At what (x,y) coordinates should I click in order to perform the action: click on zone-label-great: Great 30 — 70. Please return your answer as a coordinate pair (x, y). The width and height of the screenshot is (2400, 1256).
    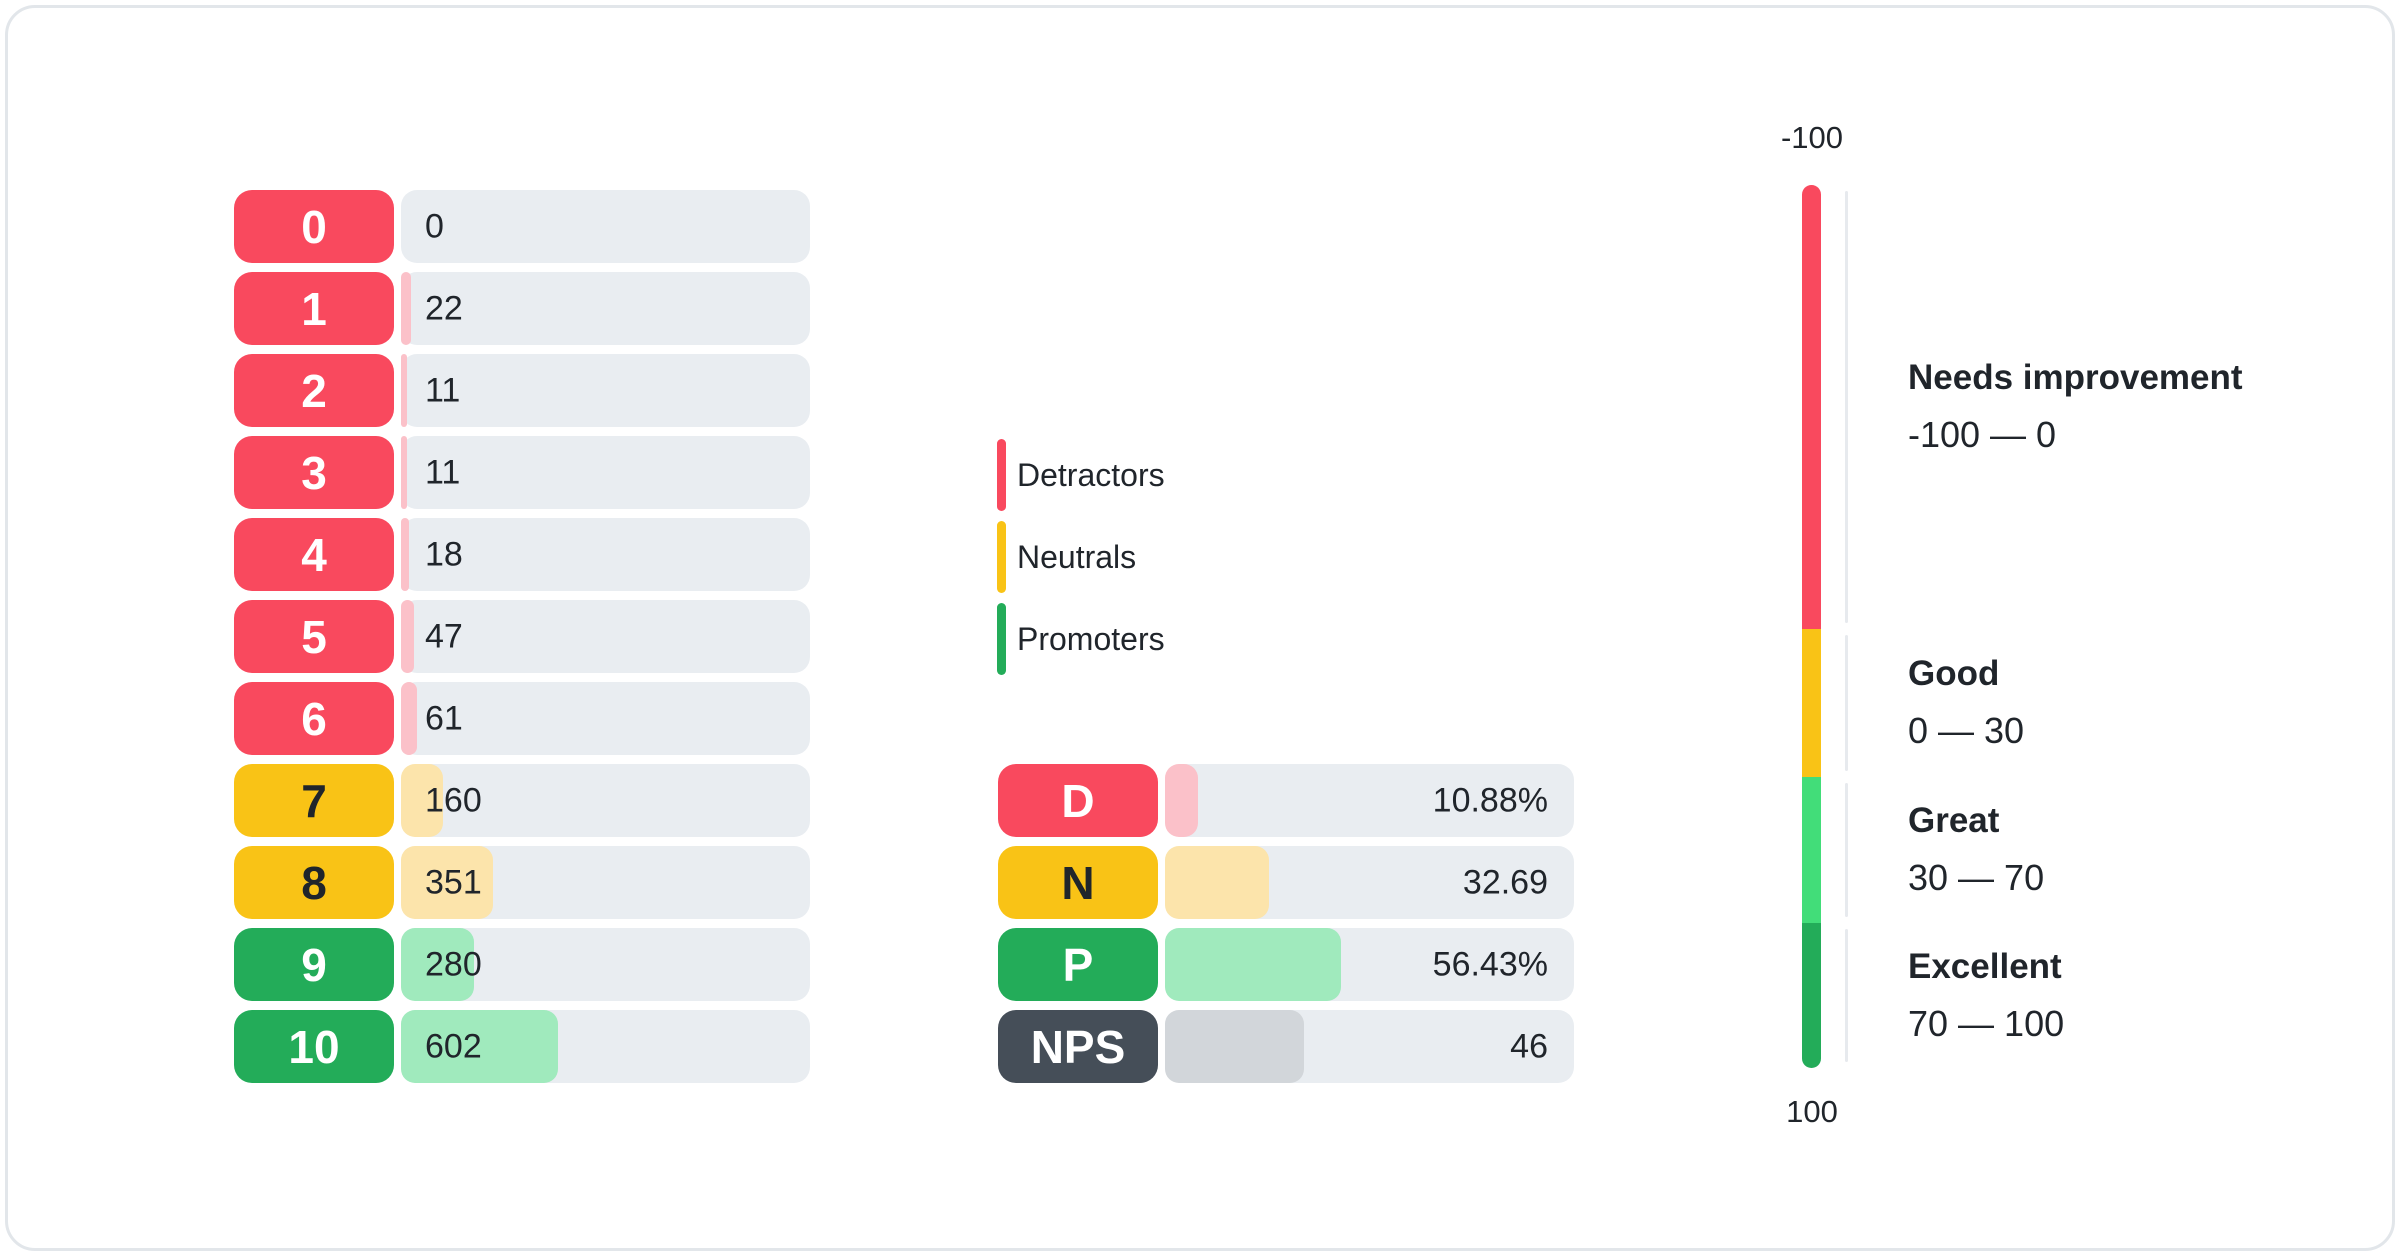
    Looking at the image, I should click on (2138, 850).